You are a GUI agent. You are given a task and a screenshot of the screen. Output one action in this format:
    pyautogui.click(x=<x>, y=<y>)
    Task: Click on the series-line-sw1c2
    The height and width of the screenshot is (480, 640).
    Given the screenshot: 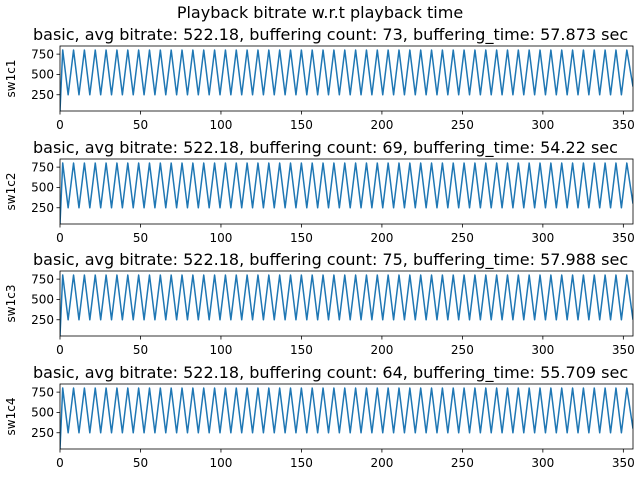 What is the action you would take?
    pyautogui.click(x=346, y=193)
    